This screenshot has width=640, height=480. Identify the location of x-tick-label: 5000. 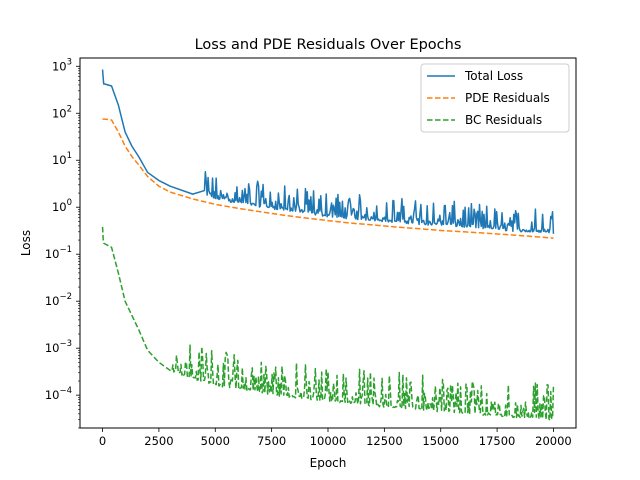
(215, 441).